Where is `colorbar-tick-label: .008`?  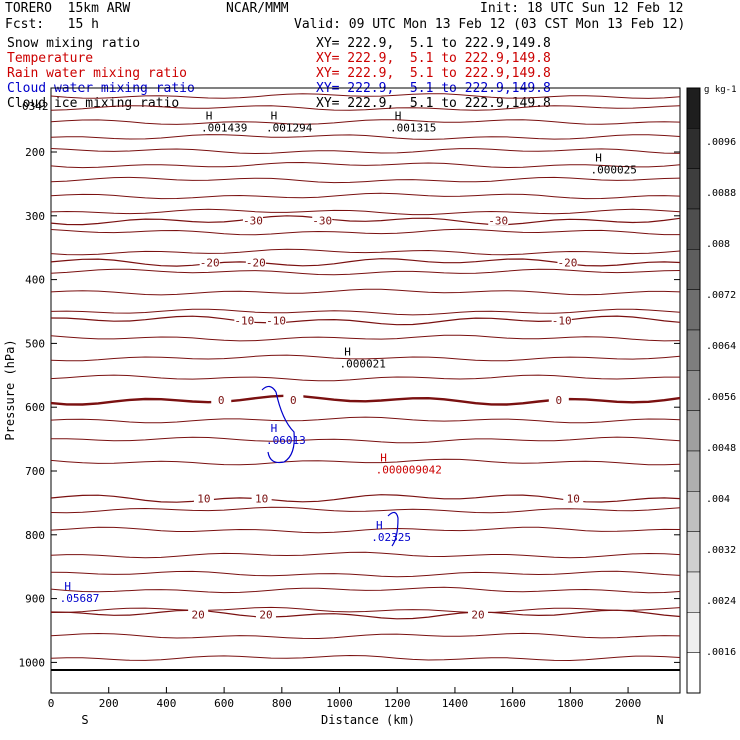
colorbar-tick-label: .008 is located at coordinates (718, 244).